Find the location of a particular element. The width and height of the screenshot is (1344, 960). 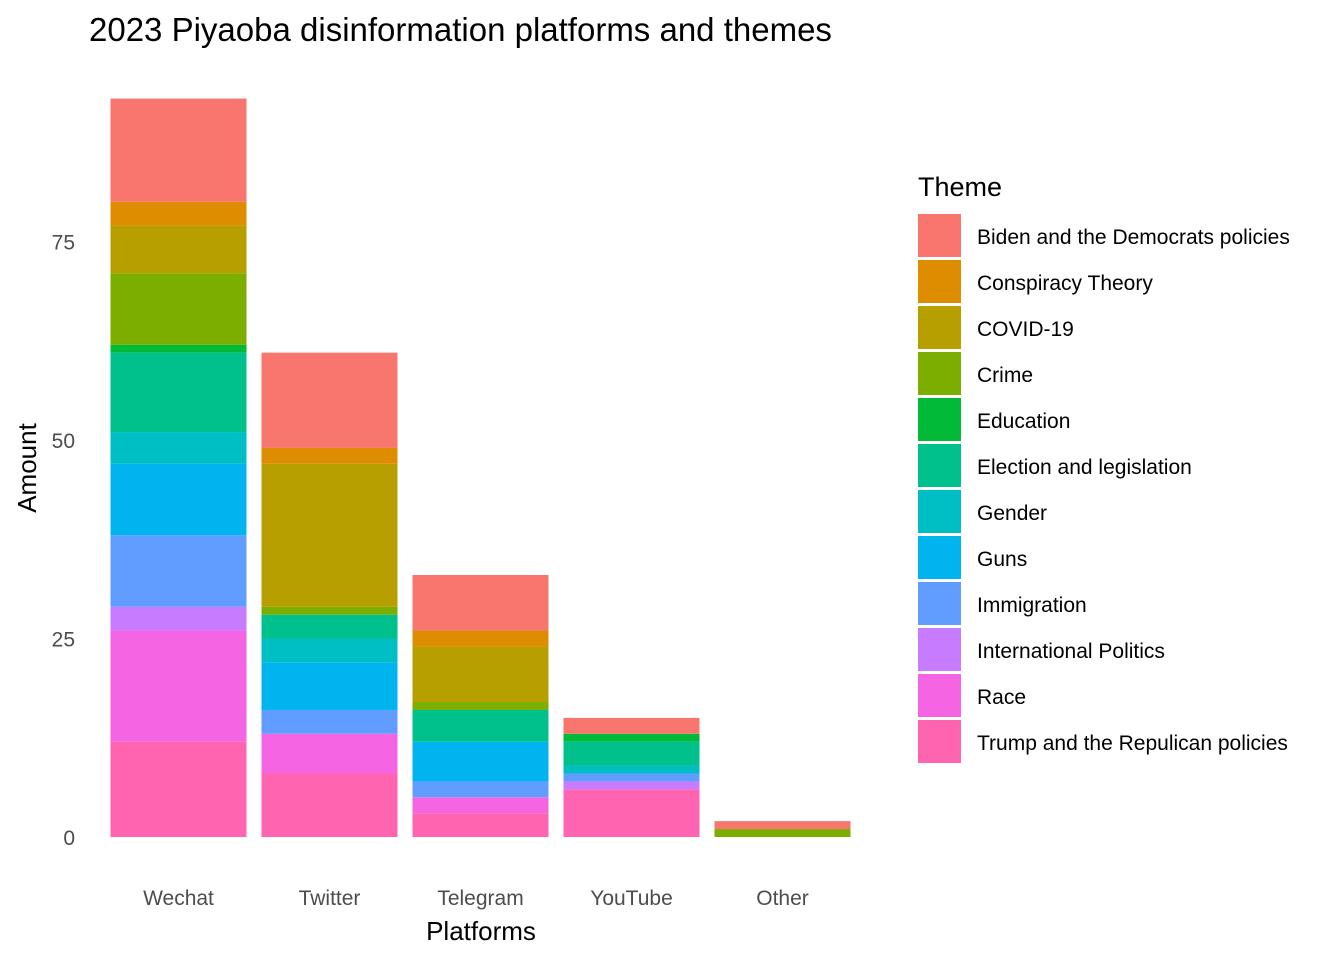

y-tick-labels: 0 25 50 75 is located at coordinates (63, 541).